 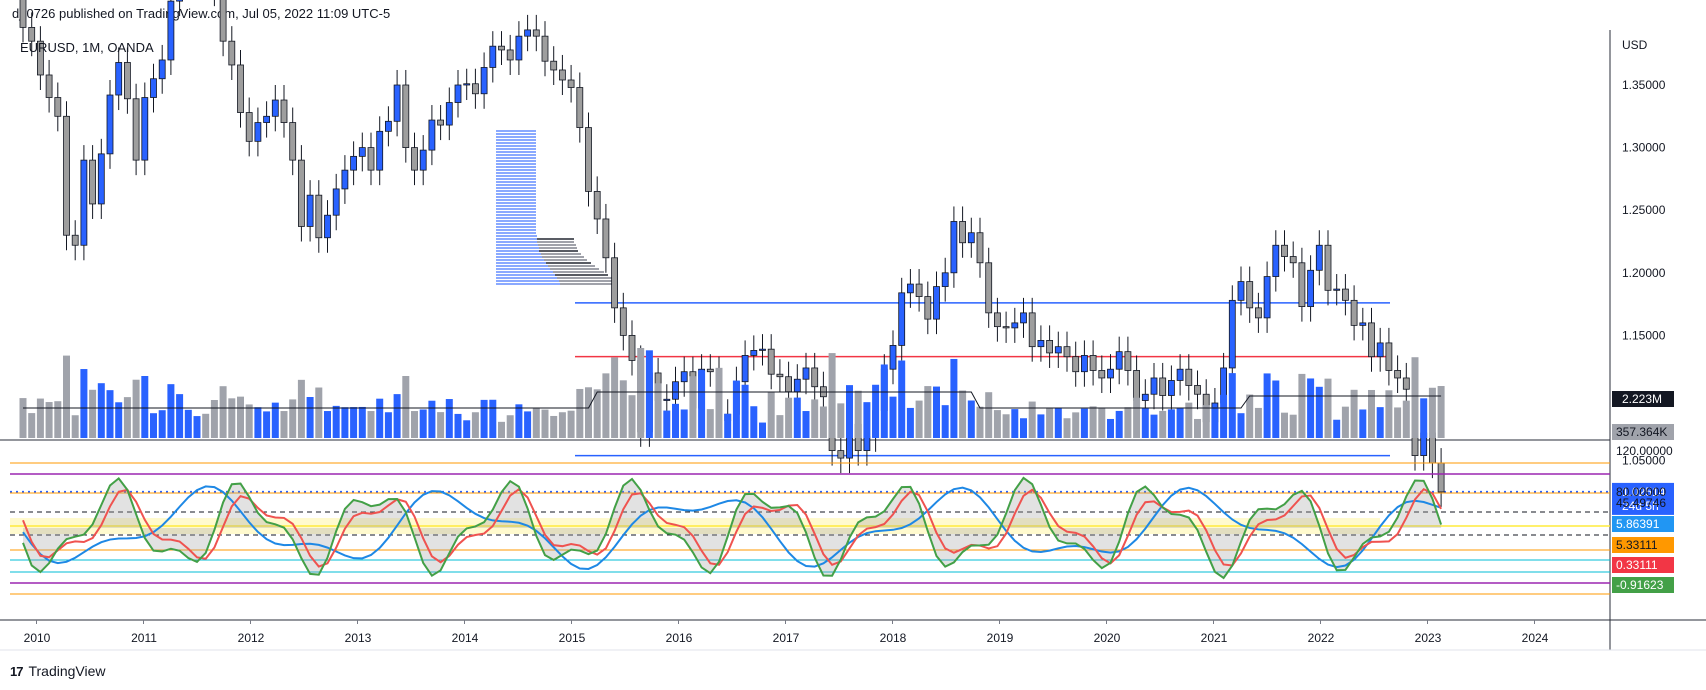 What do you see at coordinates (1535, 638) in the screenshot?
I see `time-tick-label: 2024` at bounding box center [1535, 638].